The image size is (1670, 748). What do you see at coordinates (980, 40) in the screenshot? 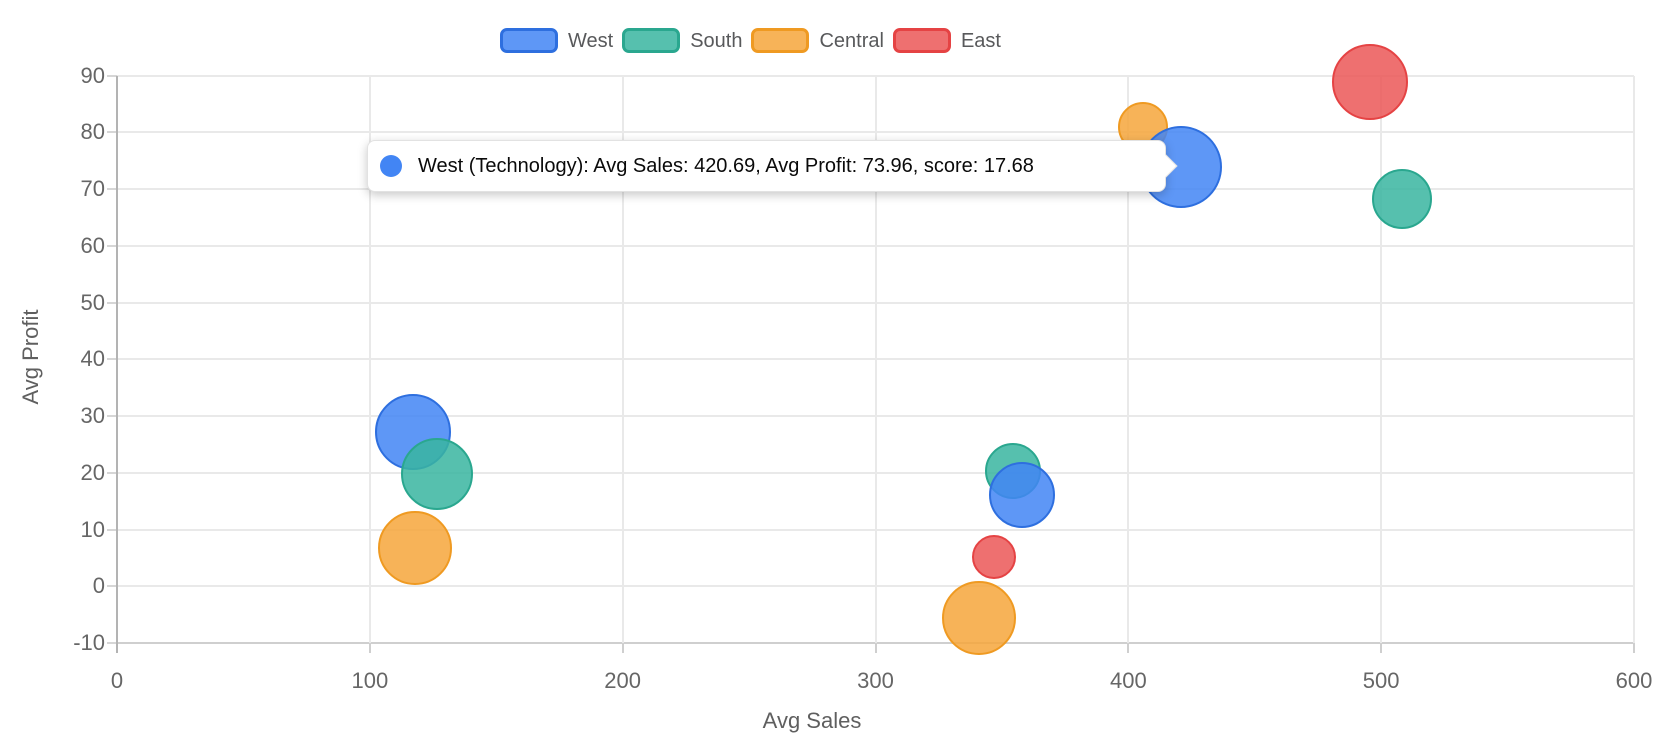
I see `legend-label: East` at bounding box center [980, 40].